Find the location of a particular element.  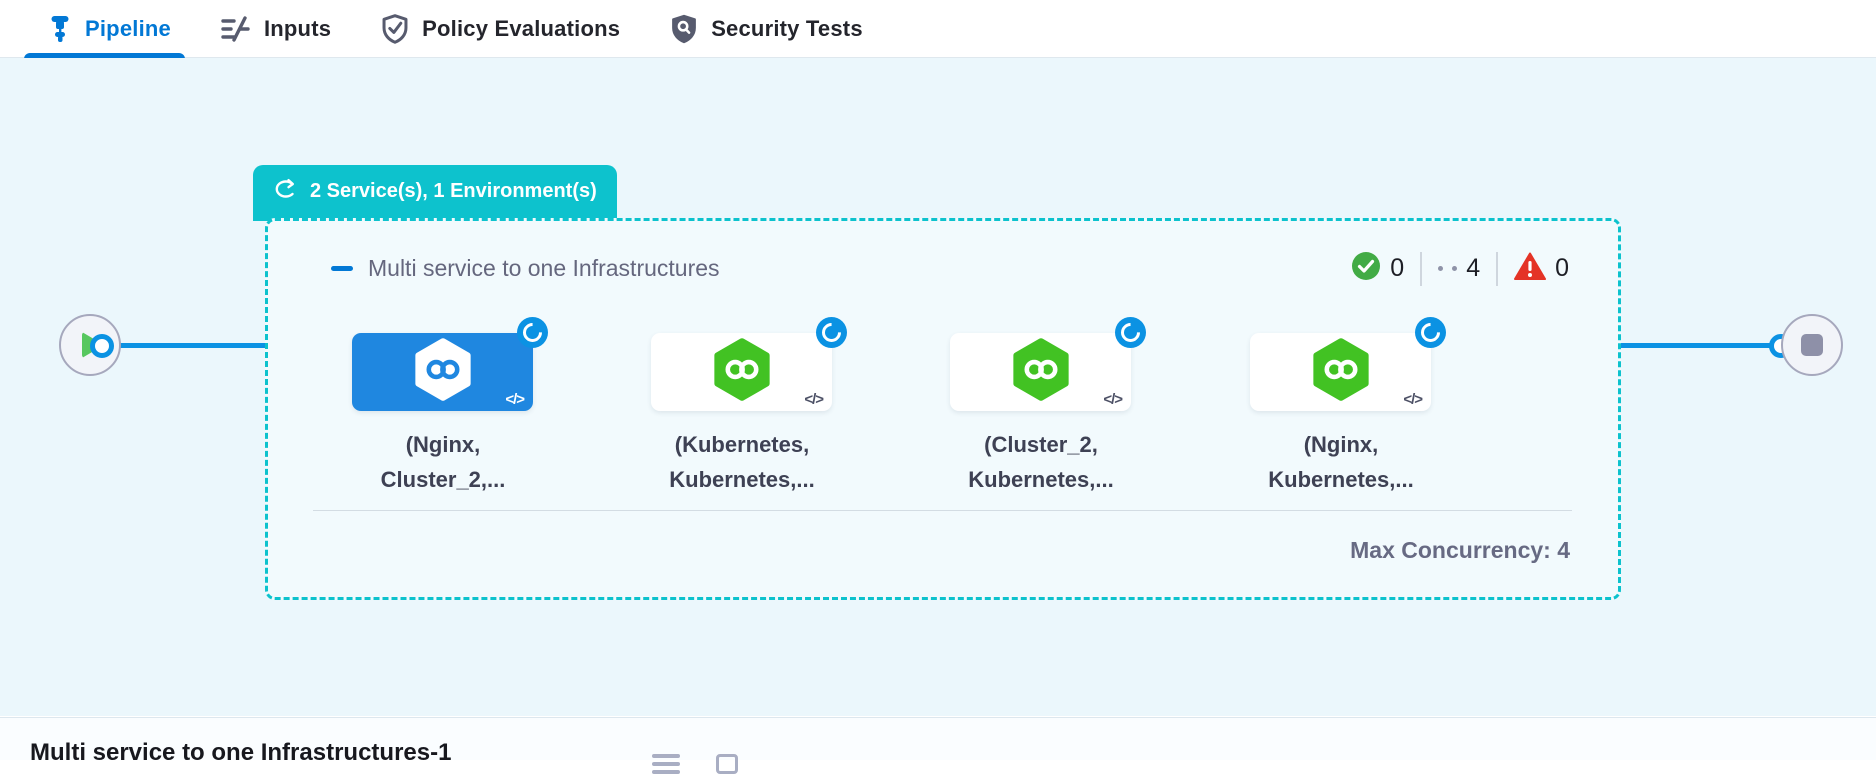

loop-icon is located at coordinates (284, 191).